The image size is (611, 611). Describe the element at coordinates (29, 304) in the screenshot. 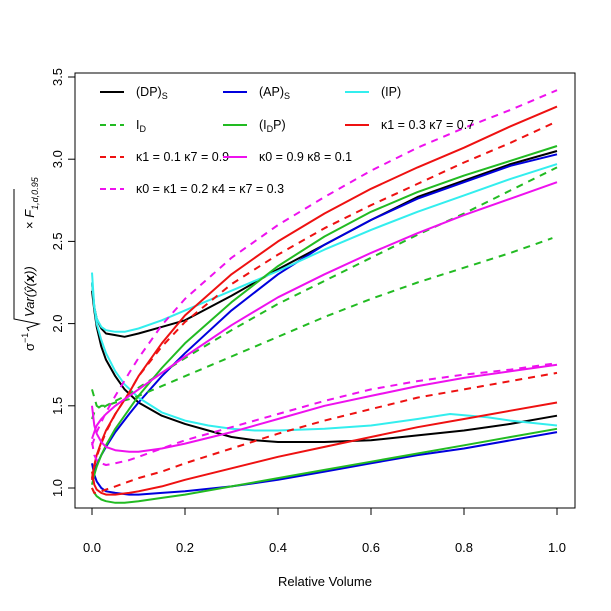

I see `y-title-var: Var(` at that location.